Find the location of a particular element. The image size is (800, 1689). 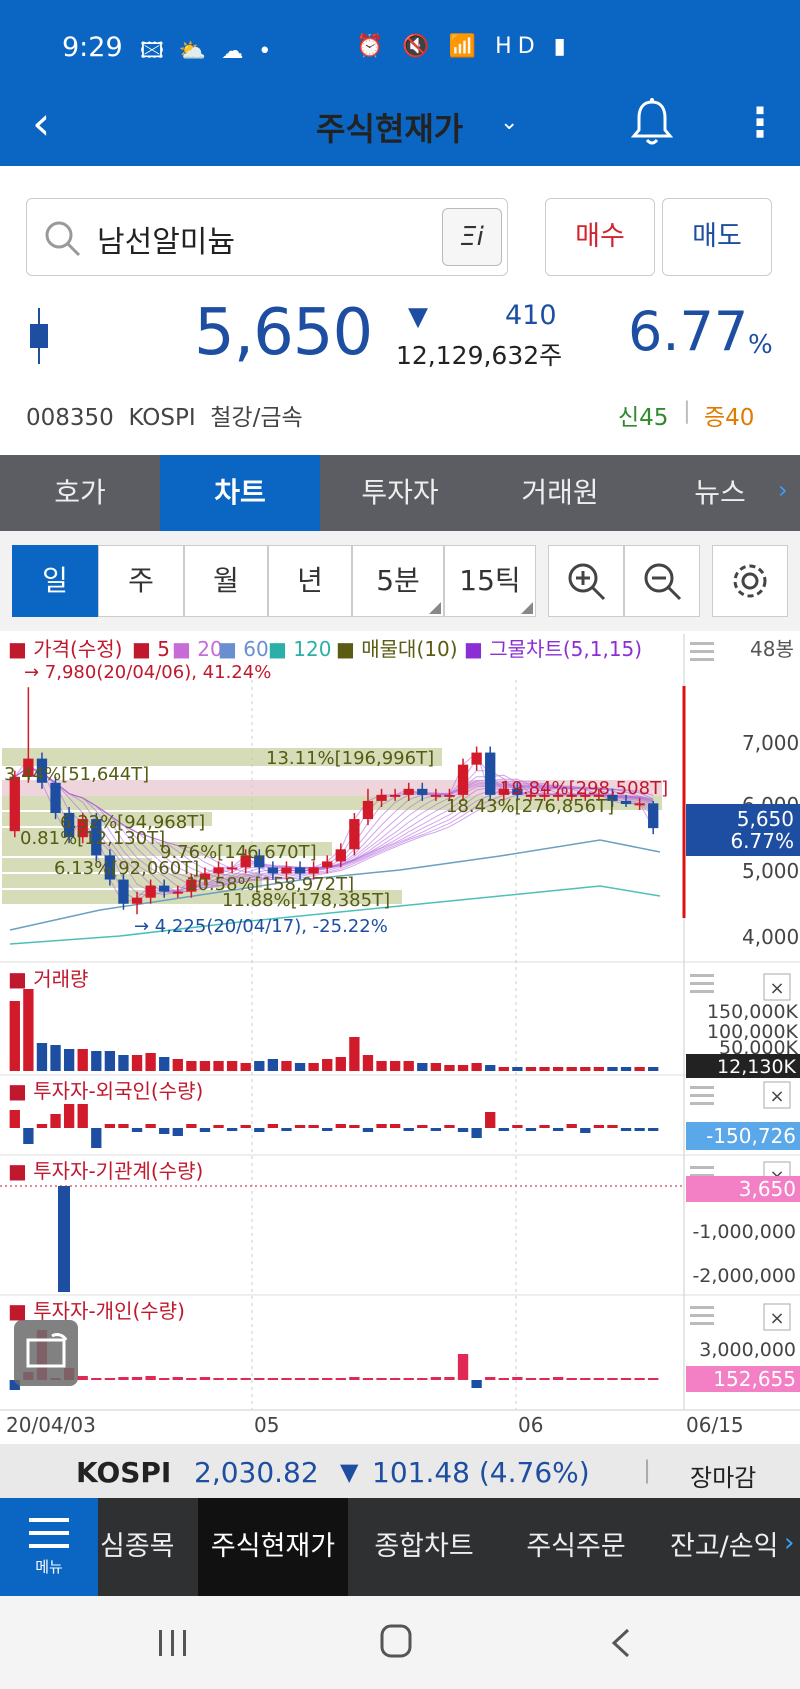

bottom-menu-bar is located at coordinates (400, 1547).